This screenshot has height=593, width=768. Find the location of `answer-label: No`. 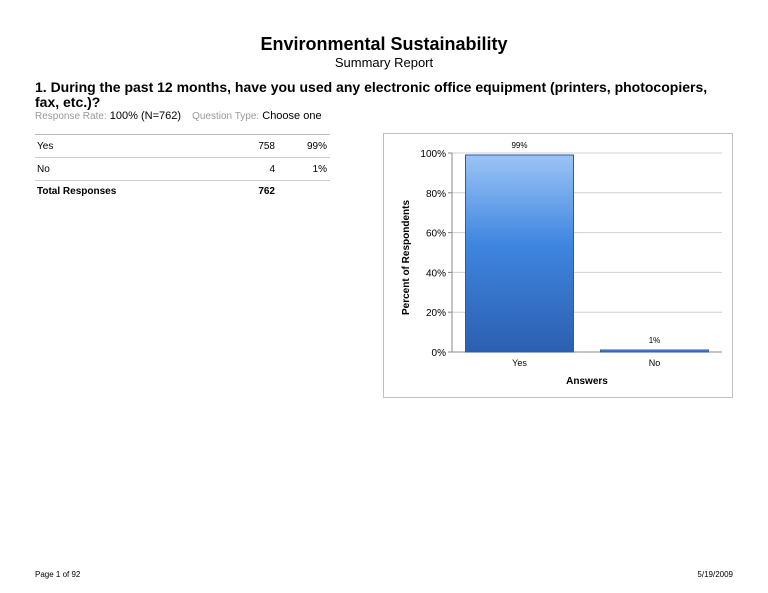

answer-label: No is located at coordinates (136, 169).